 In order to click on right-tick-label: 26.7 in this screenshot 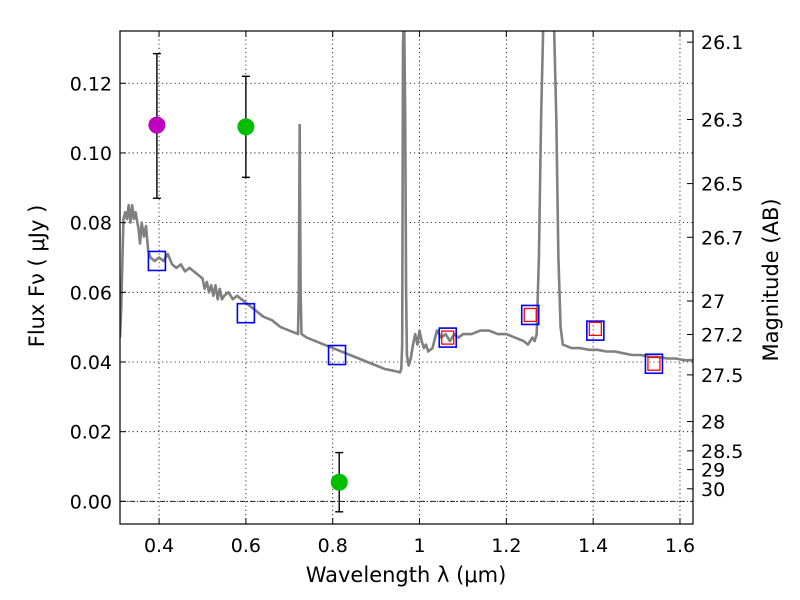, I will do `click(722, 238)`.